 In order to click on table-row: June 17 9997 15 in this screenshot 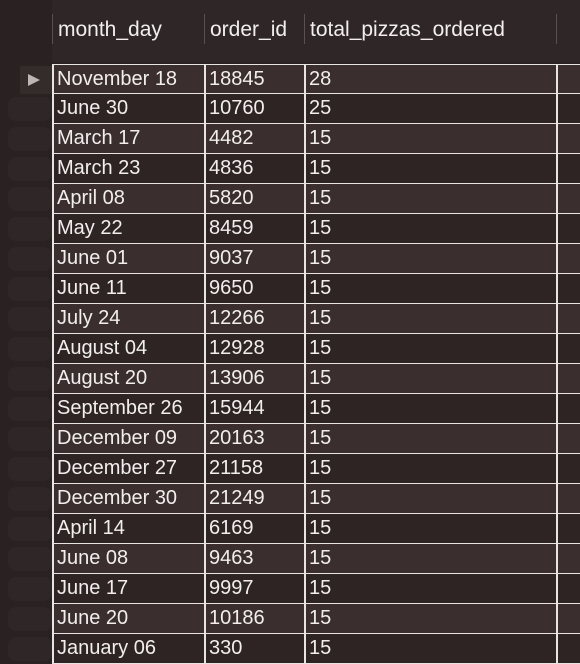, I will do `click(316, 589)`.